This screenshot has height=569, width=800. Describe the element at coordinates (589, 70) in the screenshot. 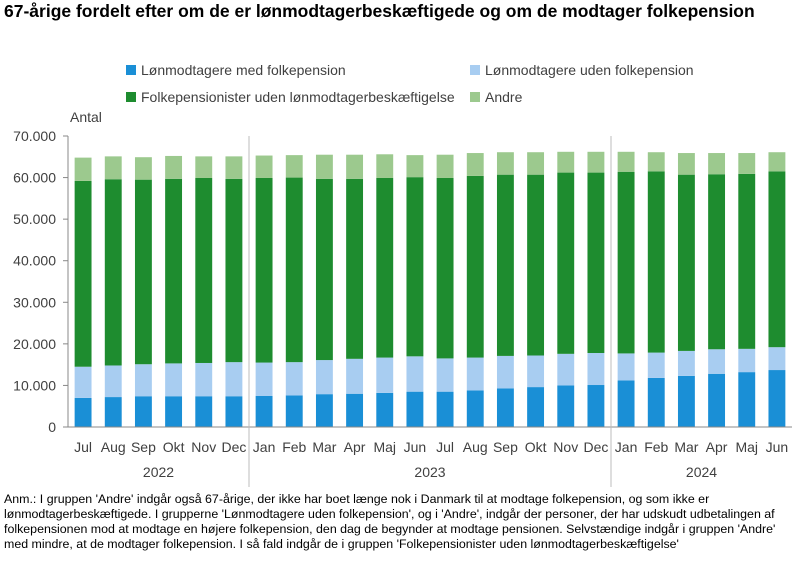

I see `legend-label: Lønmodtagere uden folkepension` at that location.